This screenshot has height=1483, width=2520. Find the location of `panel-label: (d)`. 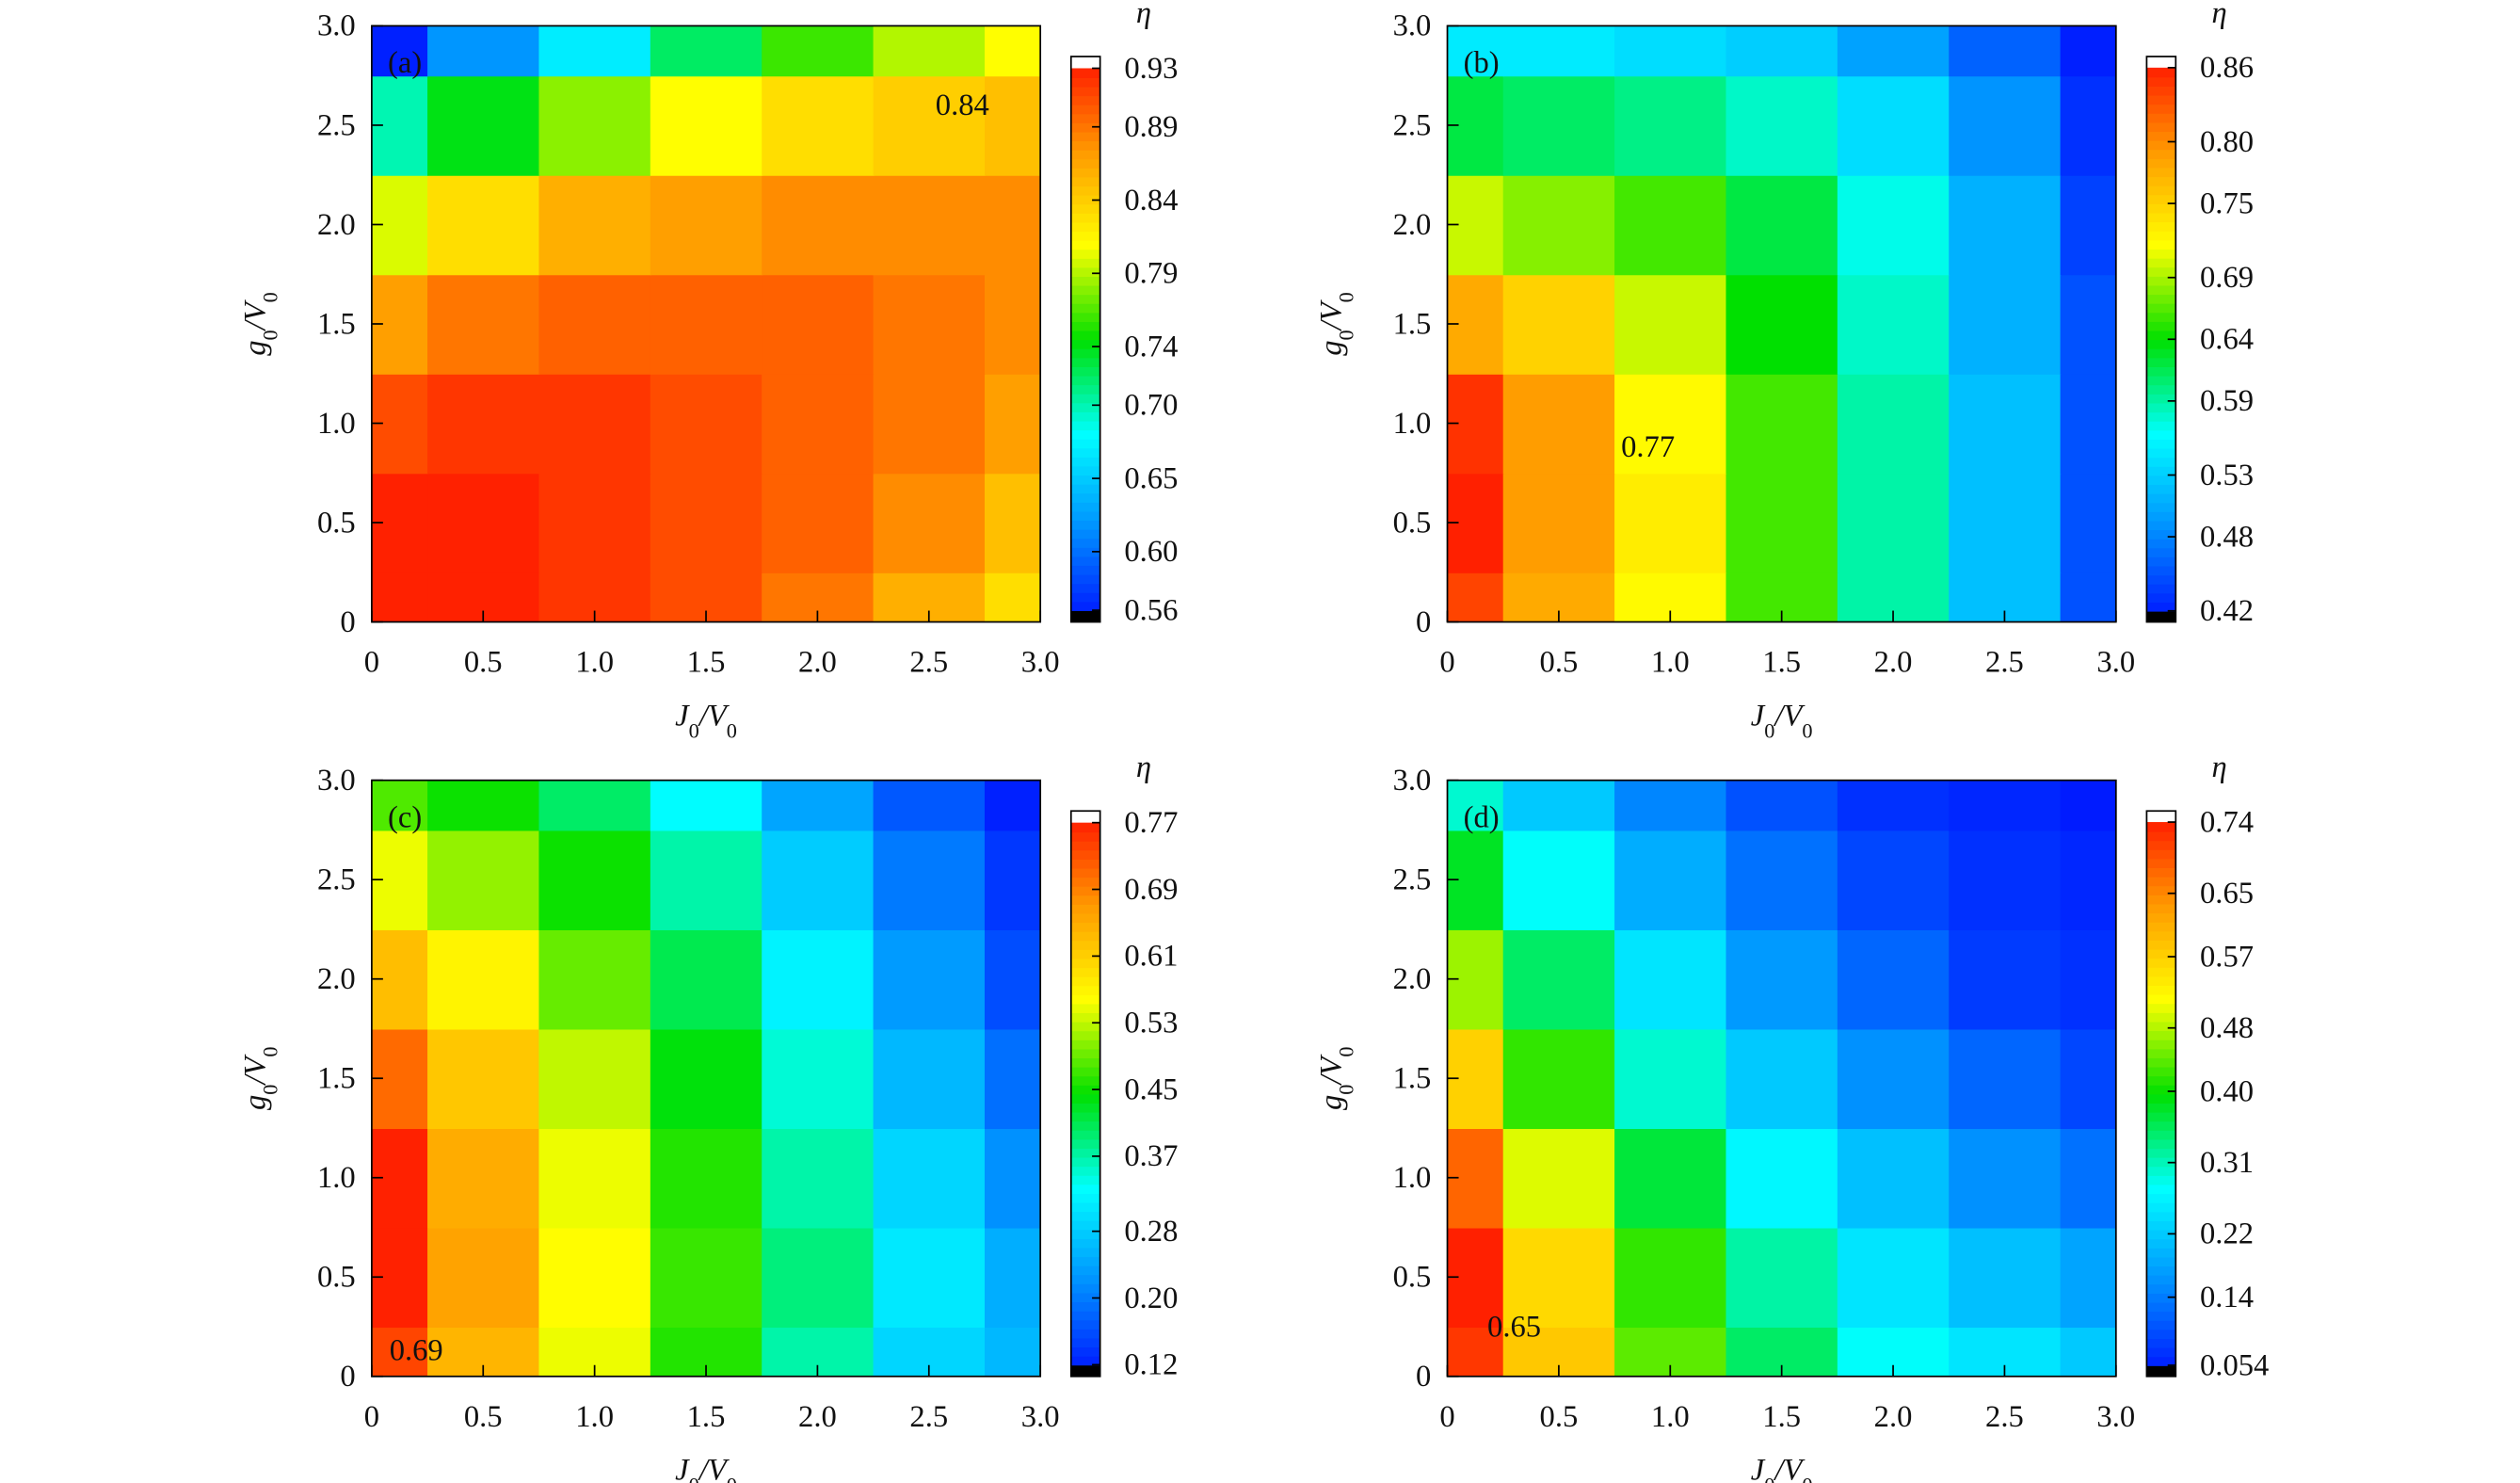

panel-label: (d) is located at coordinates (1482, 817).